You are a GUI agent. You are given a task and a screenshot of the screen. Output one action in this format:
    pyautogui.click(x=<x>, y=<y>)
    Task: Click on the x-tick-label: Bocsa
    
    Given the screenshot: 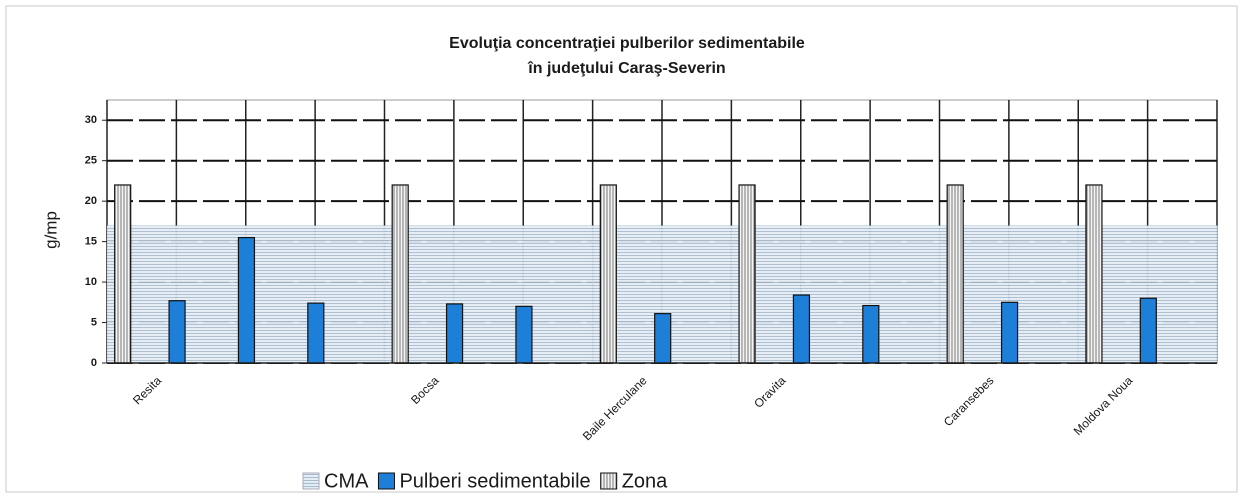 What is the action you would take?
    pyautogui.click(x=425, y=390)
    